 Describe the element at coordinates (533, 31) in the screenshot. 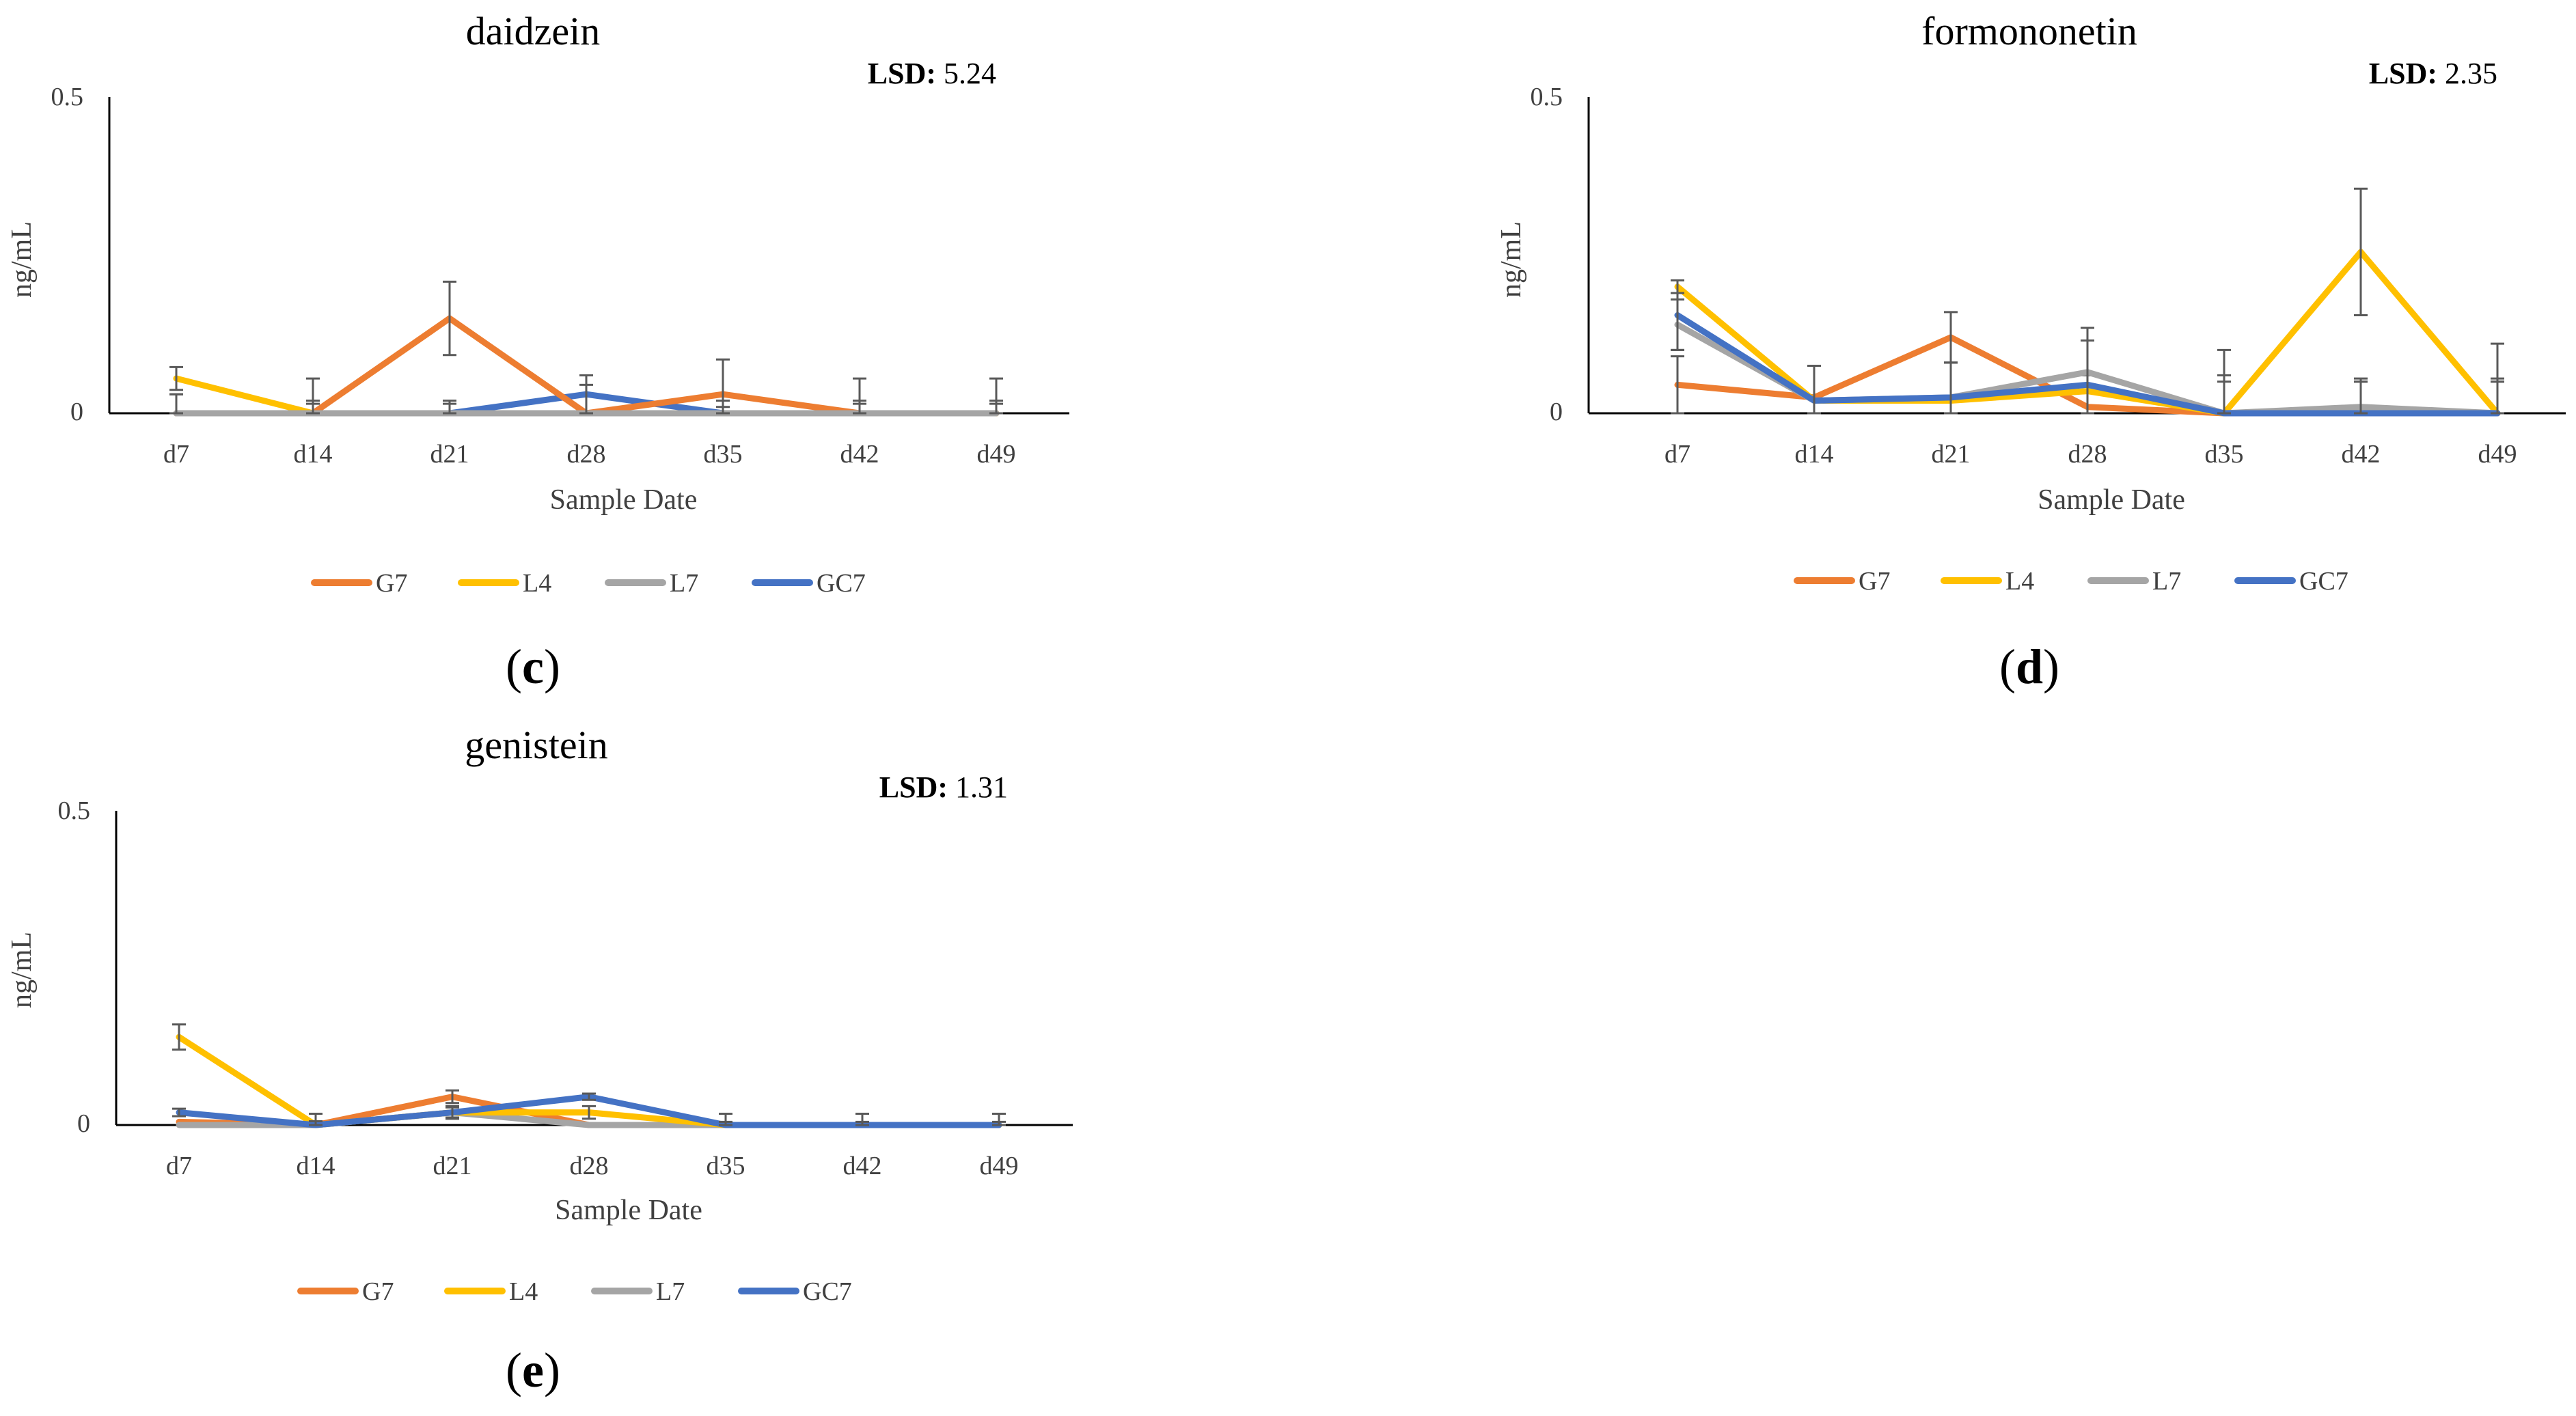

I see `chart-title: daidzein` at that location.